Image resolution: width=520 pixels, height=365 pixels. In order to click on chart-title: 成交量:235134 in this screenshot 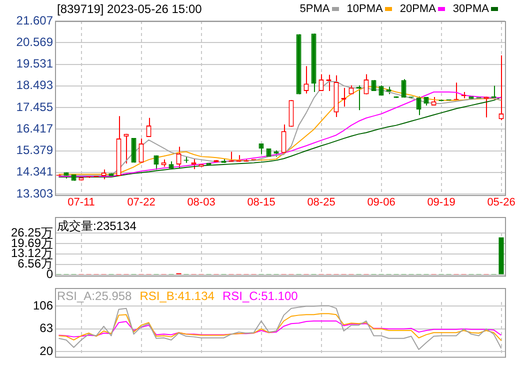, I will do `click(96, 226)`.